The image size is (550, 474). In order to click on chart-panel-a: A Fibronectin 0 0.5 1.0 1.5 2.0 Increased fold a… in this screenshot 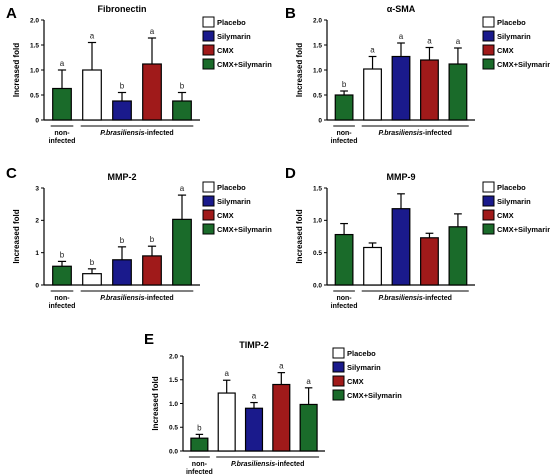, I will do `click(139, 74)`.